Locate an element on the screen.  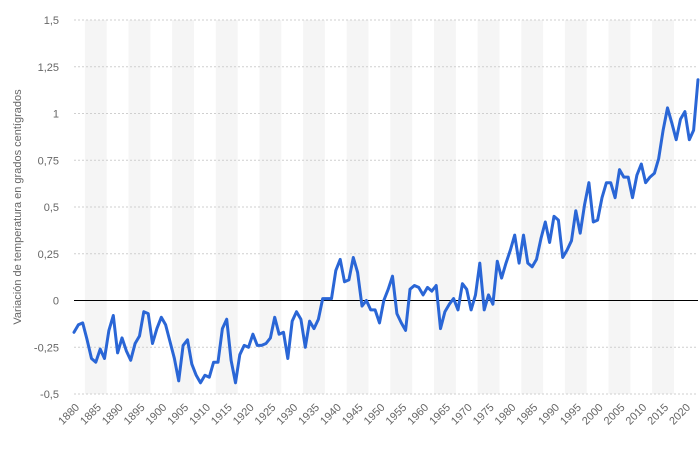
x-tick-label: 1940 is located at coordinates (331, 415).